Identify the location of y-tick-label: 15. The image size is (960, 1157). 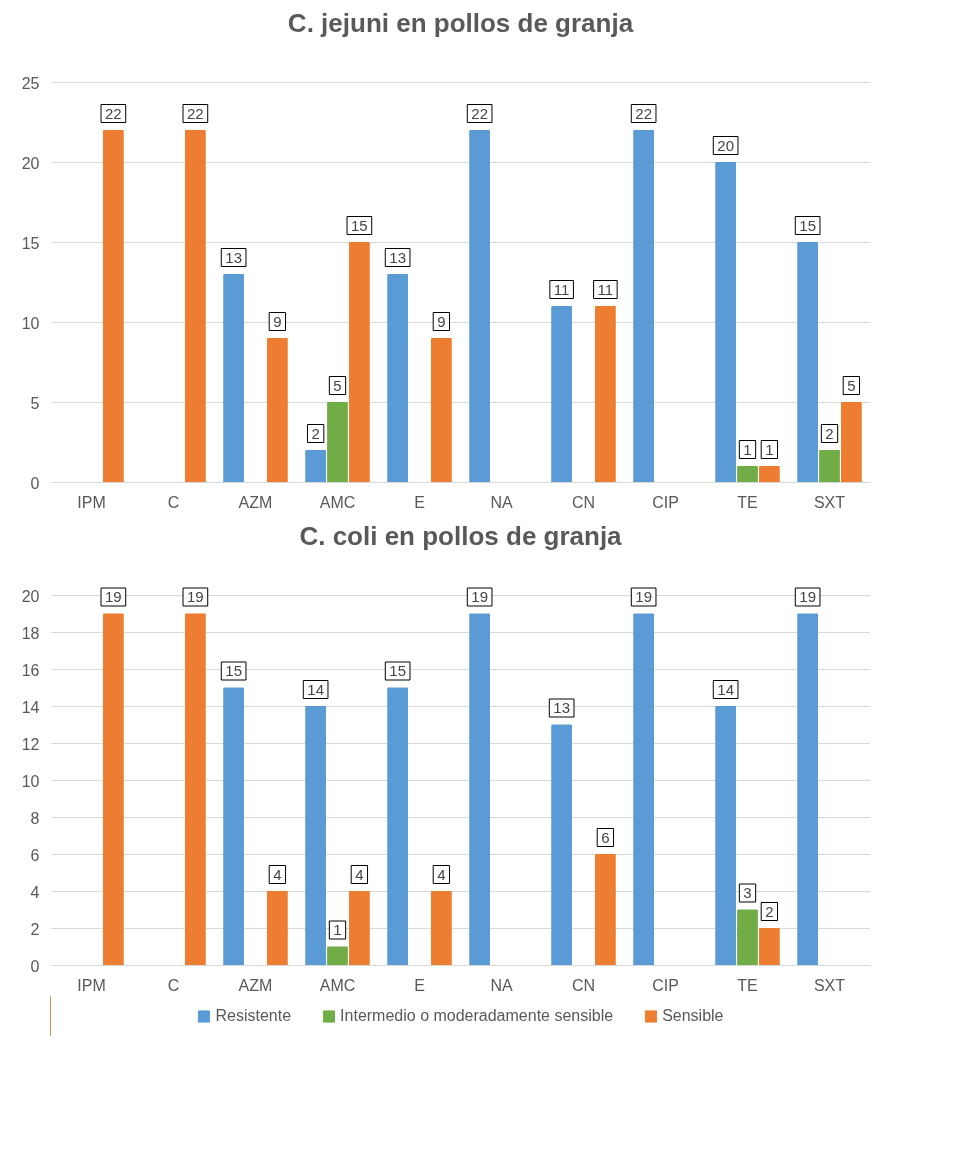
(30, 243).